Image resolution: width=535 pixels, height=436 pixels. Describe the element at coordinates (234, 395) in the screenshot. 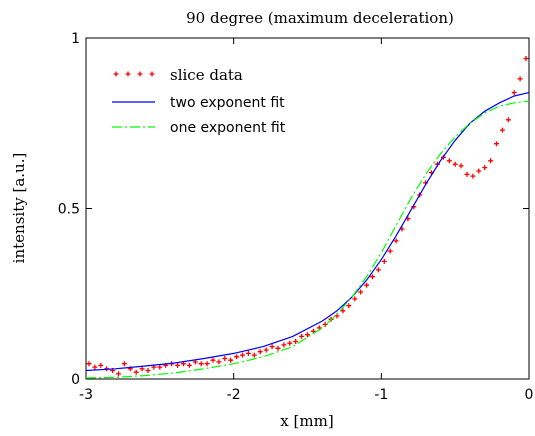

I see `x-tick-label: -2` at that location.